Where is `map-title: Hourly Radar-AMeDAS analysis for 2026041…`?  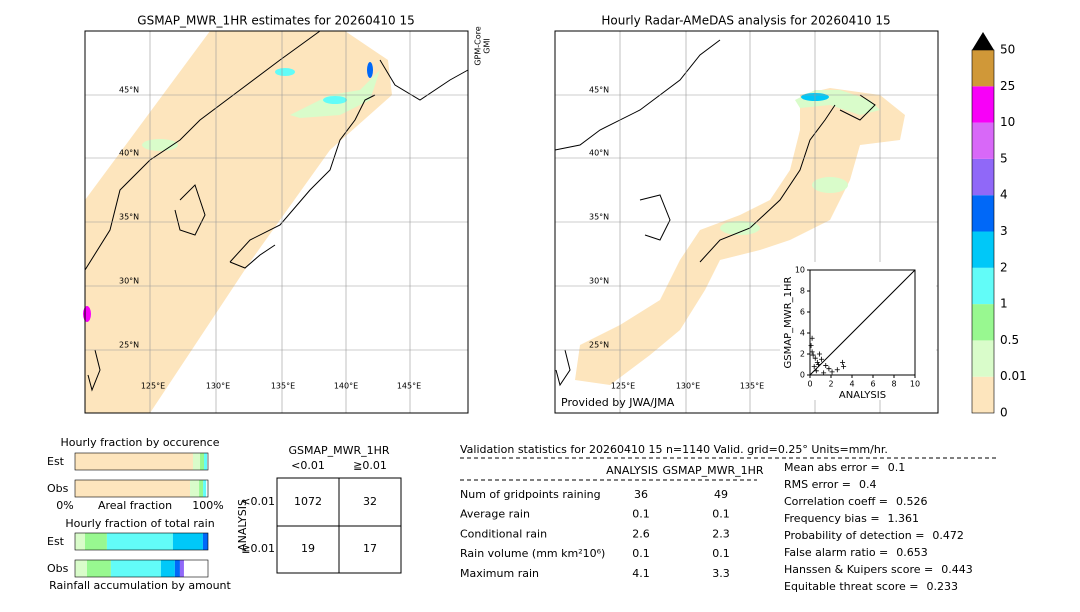 map-title: Hourly Radar-AMeDAS analysis for 2026041… is located at coordinates (745, 21).